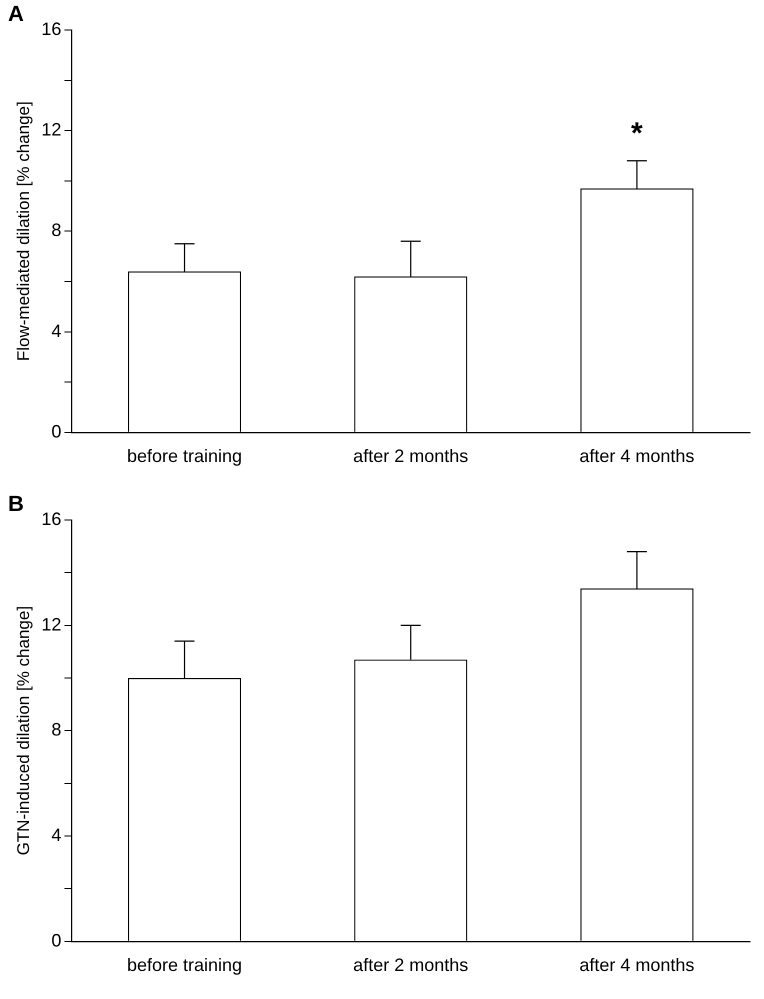 This screenshot has height=999, width=764. Describe the element at coordinates (23, 731) in the screenshot. I see `y-axis-title: GTN-induced dilation [% change]` at that location.